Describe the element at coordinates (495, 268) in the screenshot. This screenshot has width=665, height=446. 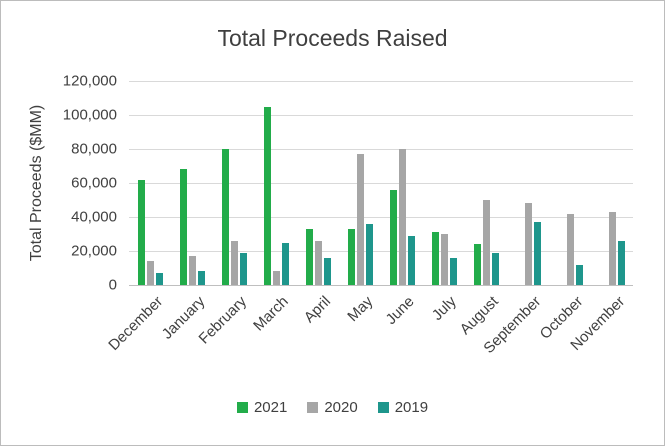
I see `bar-2019-august` at that location.